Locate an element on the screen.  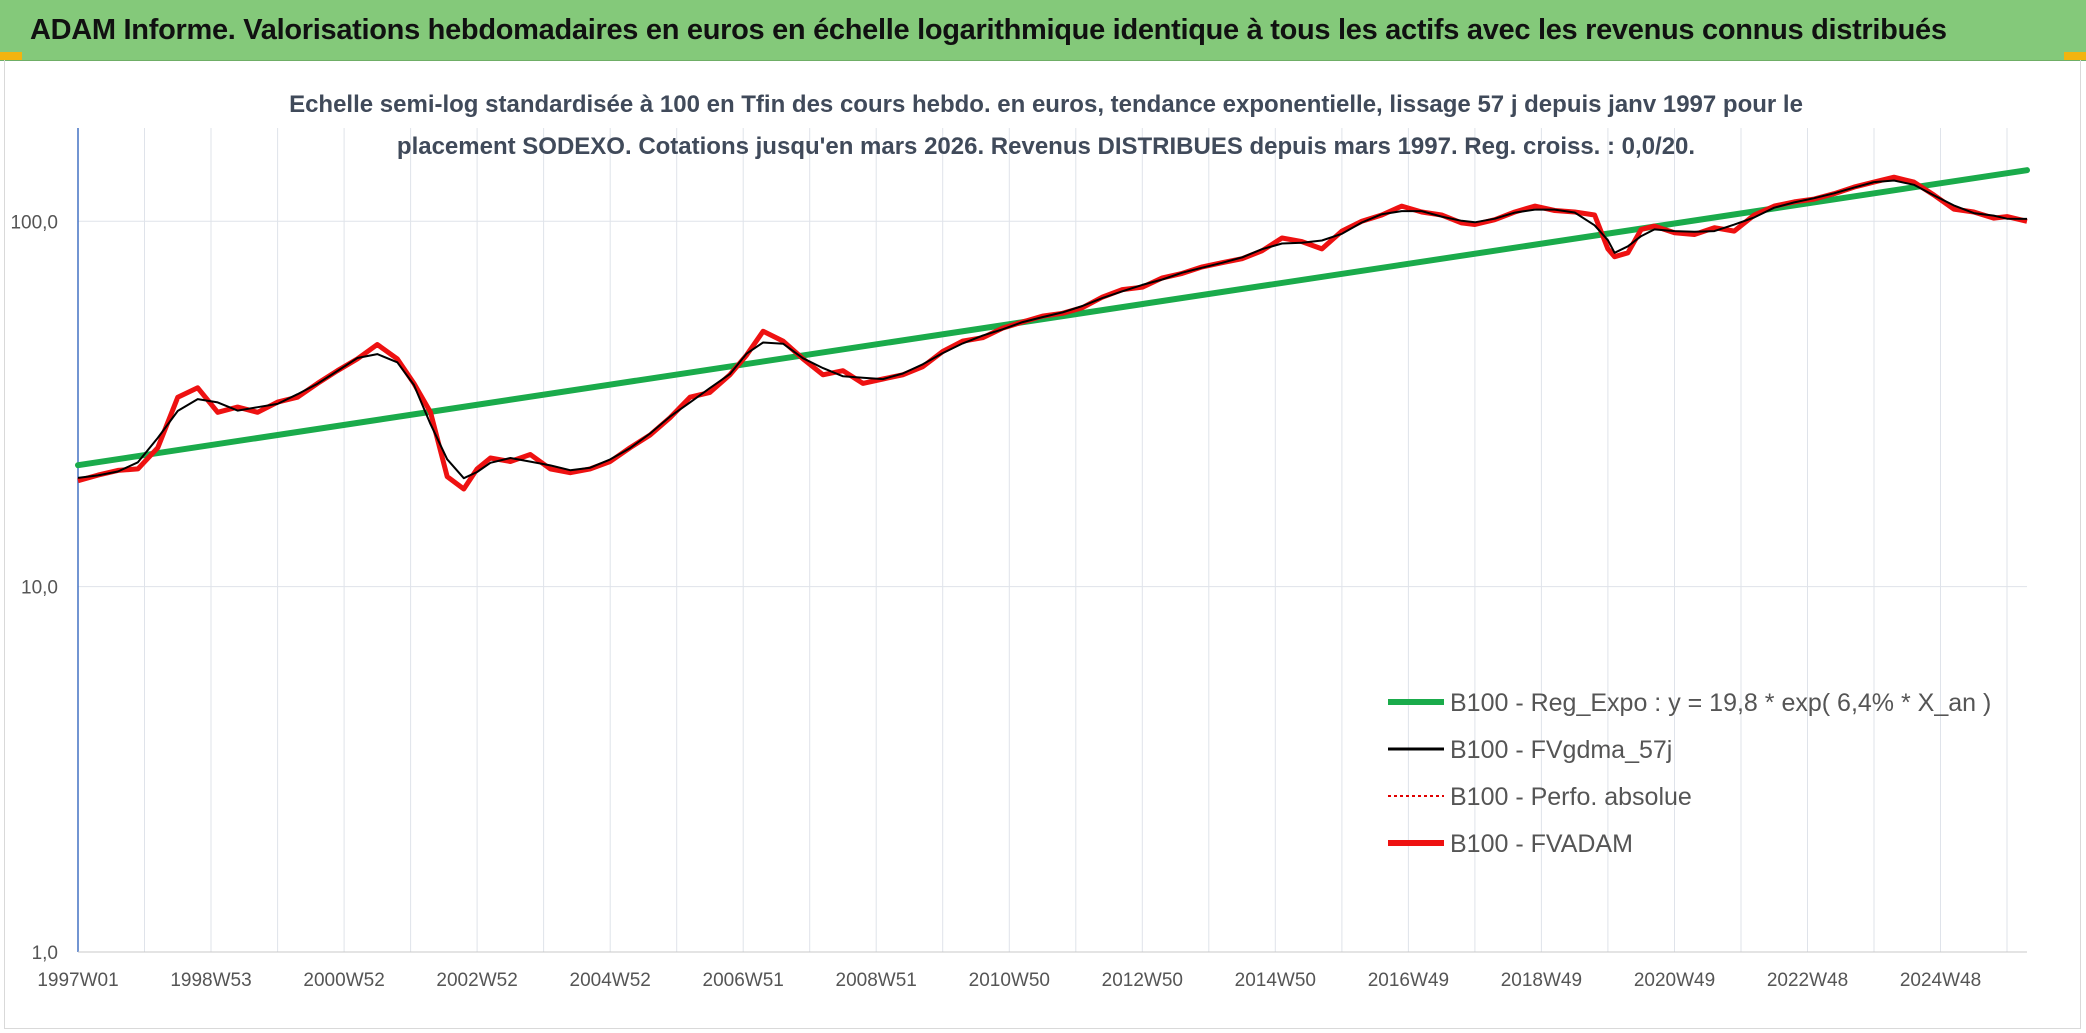
y-tick-label: 1,0 is located at coordinates (45, 953).